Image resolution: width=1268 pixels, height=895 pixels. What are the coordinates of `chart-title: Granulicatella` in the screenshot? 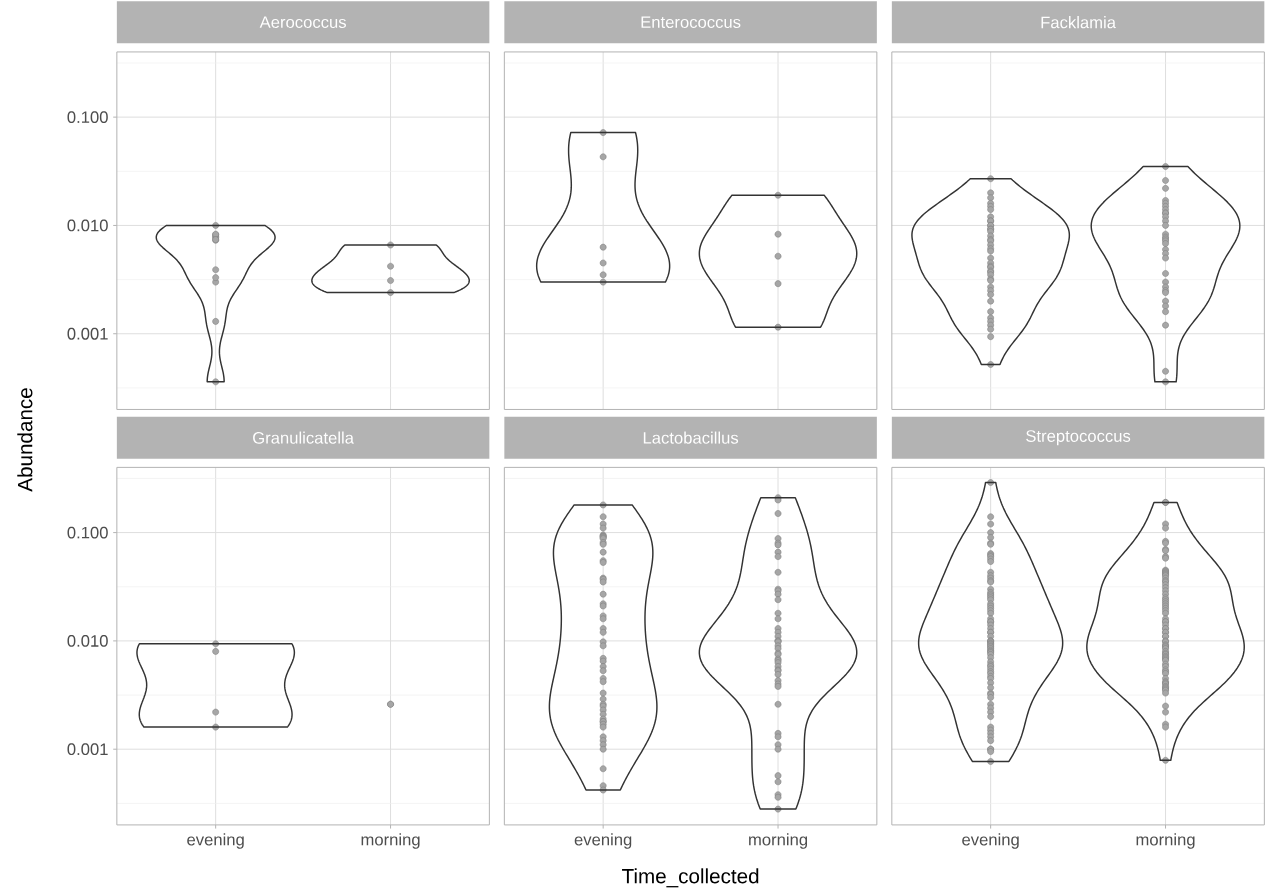 It's located at (303, 437).